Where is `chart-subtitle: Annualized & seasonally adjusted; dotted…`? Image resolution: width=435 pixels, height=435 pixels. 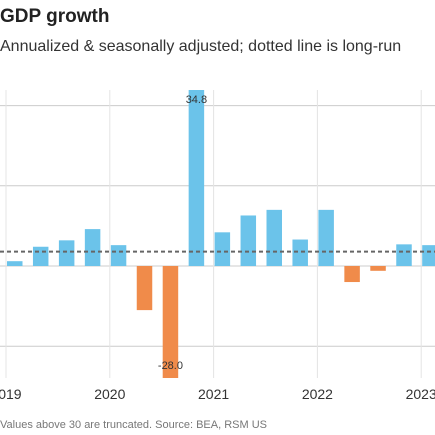
chart-subtitle: Annualized & seasonally adjusted; dotted… is located at coordinates (201, 46).